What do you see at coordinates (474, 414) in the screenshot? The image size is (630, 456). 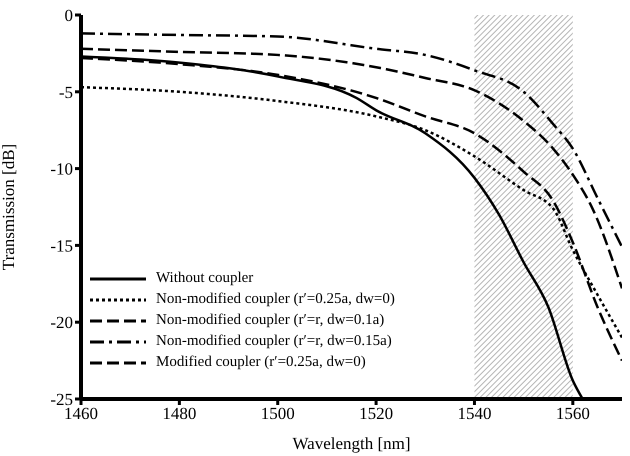 I see `x-tick-label: 1540` at bounding box center [474, 414].